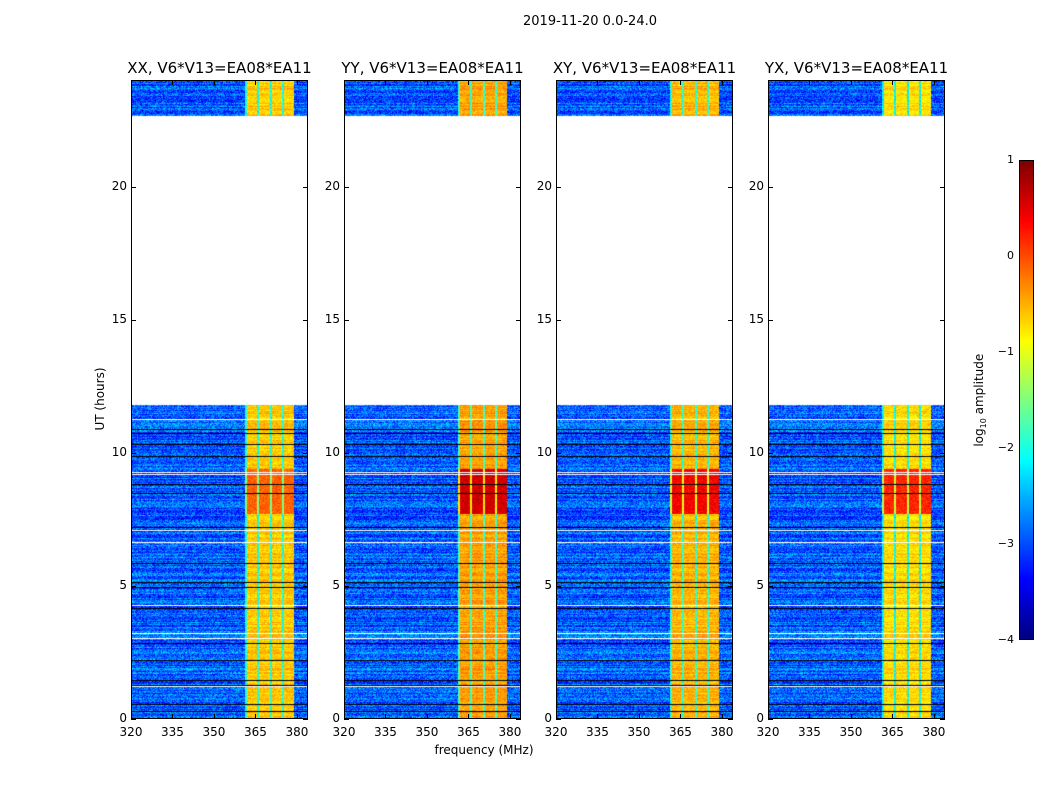 The width and height of the screenshot is (1050, 800). Describe the element at coordinates (644, 68) in the screenshot. I see `panel-title: XY, V6*V13=EA08*EA11` at that location.